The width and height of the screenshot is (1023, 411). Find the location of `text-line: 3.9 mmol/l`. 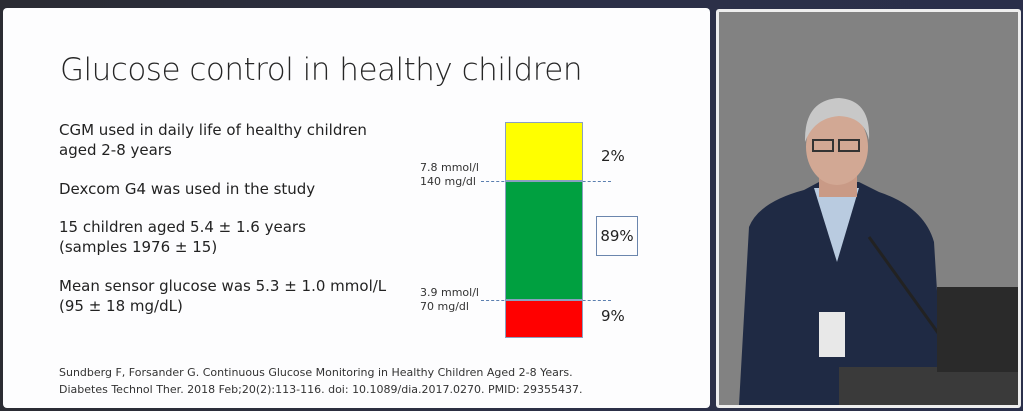

text-line: 3.9 mmol/l is located at coordinates (449, 292).